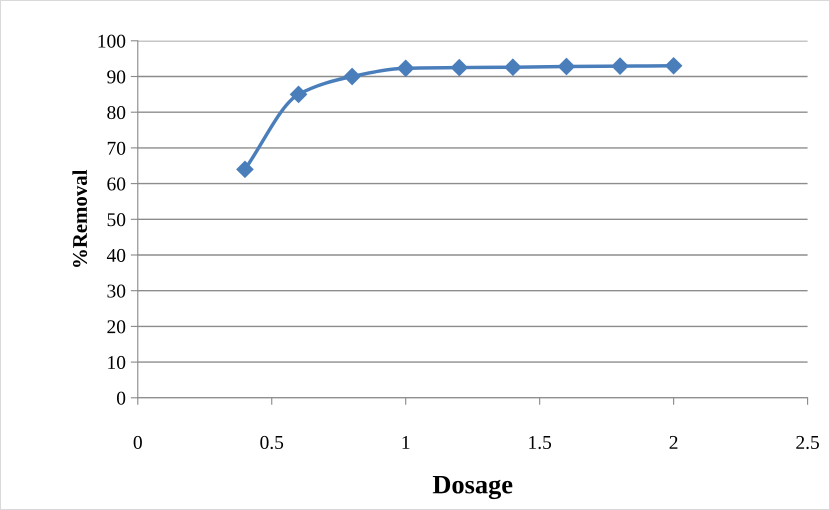 This screenshot has height=510, width=830. What do you see at coordinates (117, 219) in the screenshot?
I see `y-tick-label: 50` at bounding box center [117, 219].